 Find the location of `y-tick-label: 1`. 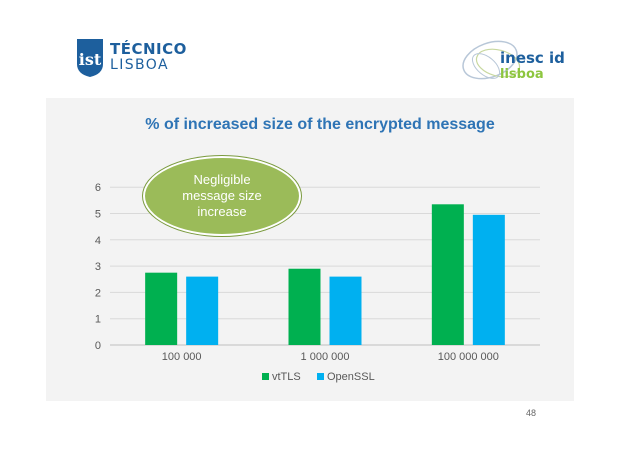

y-tick-label: 1 is located at coordinates (98, 320).